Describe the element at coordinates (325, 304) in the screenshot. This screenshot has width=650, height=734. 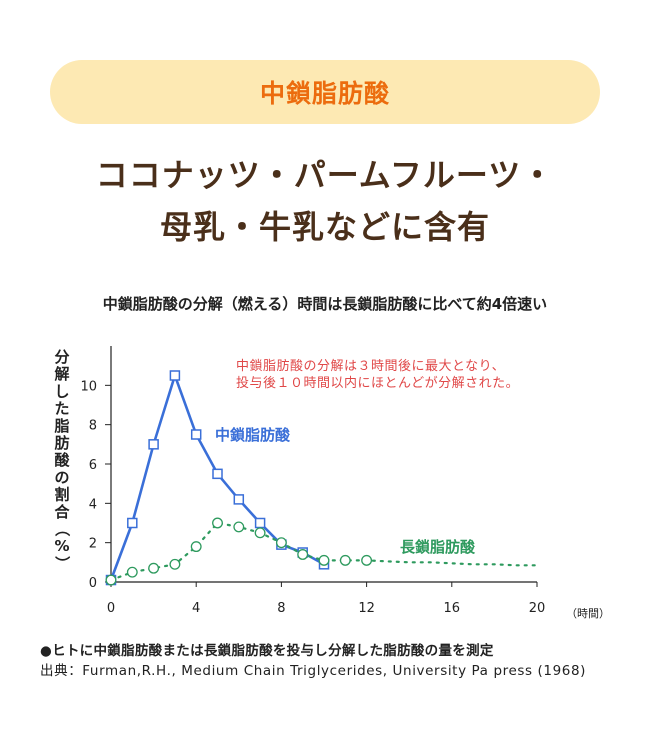
I see `chart-title: 中鎖脂肪酸の分解（燃える）時間は長鎖脂肪酸に比べて約4倍速い` at that location.